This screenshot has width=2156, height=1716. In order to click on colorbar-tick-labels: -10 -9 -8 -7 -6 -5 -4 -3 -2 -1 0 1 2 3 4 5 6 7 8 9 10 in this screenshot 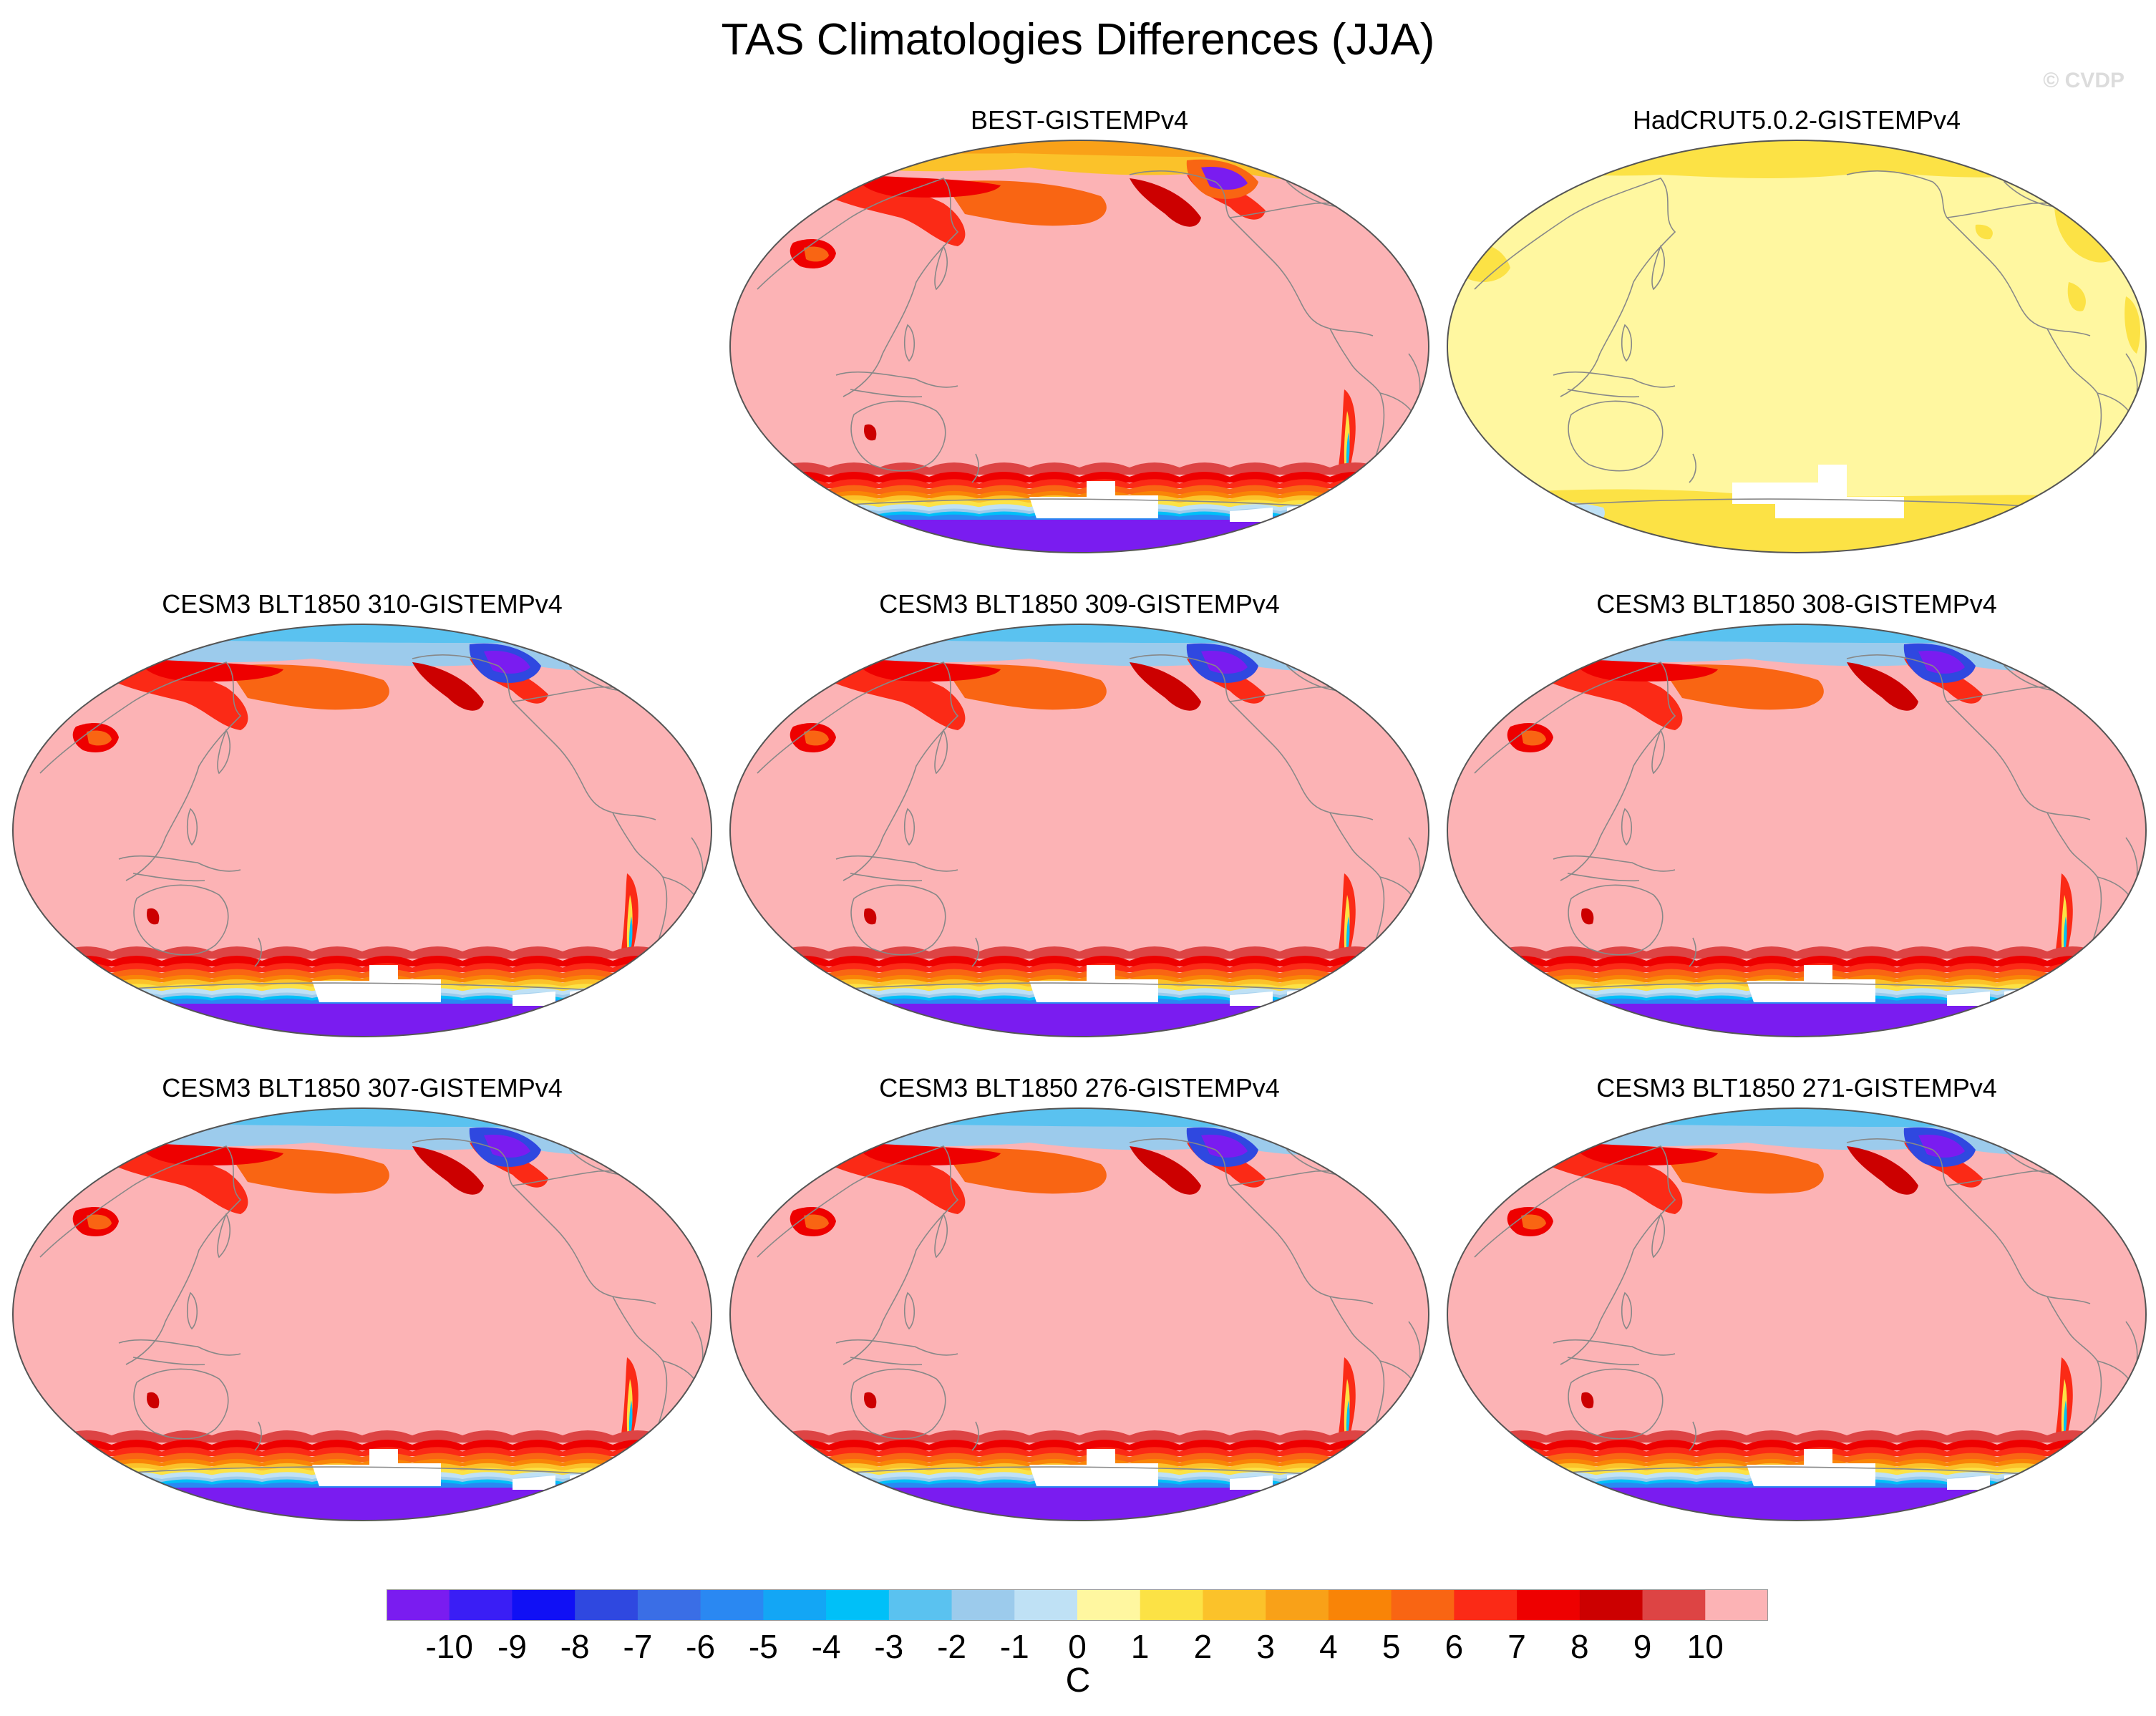, I will do `click(1077, 1647)`.